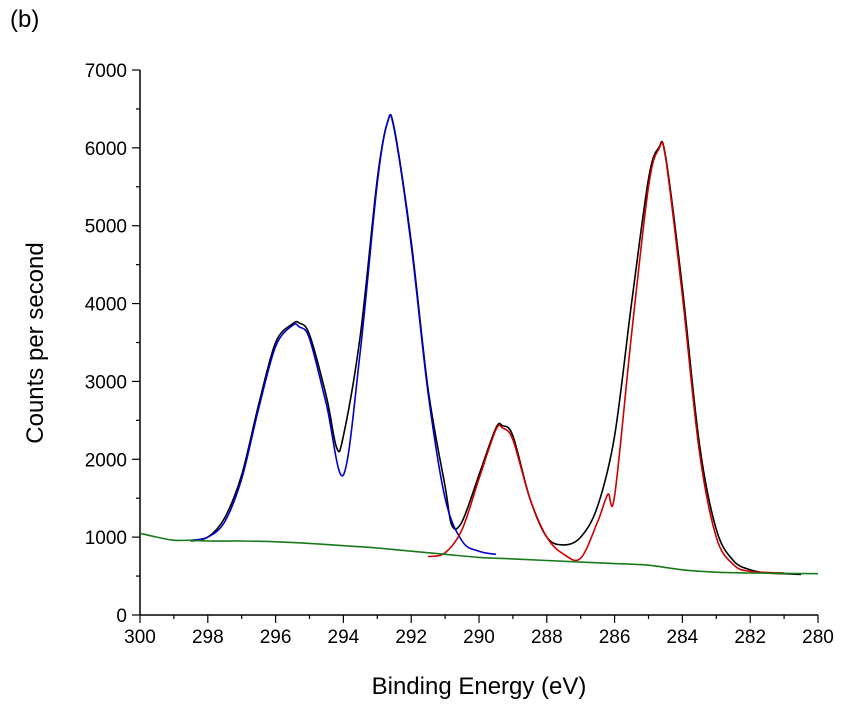 The width and height of the screenshot is (843, 708). What do you see at coordinates (106, 227) in the screenshot?
I see `y-tick-label: 5000` at bounding box center [106, 227].